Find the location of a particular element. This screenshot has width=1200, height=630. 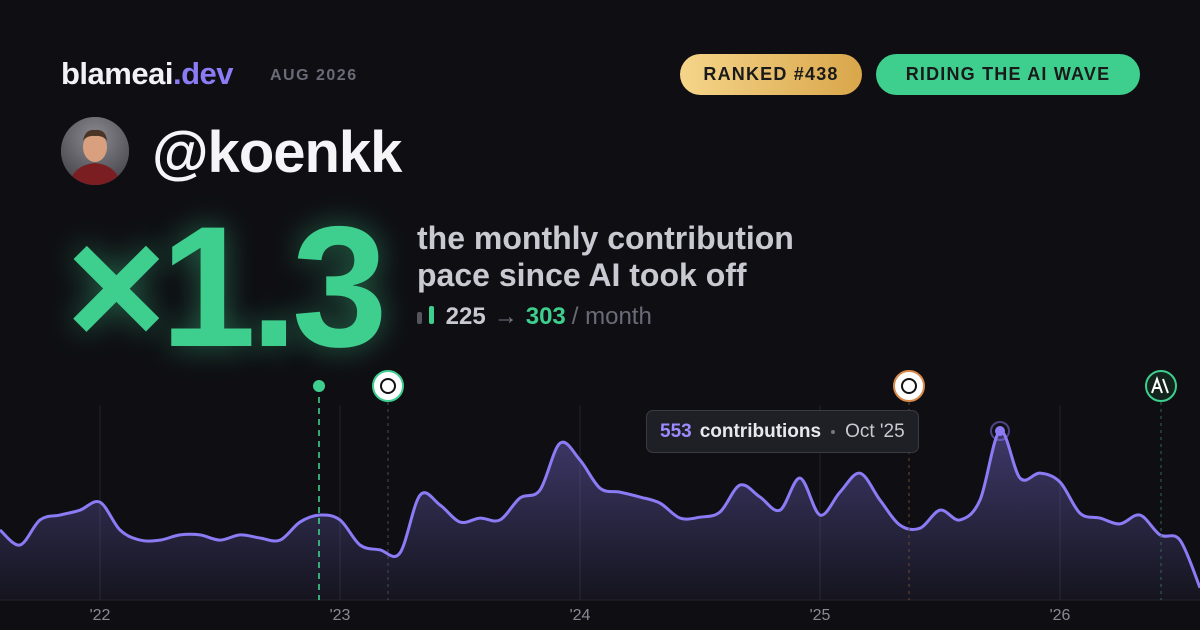

peak-ring is located at coordinates (1000, 431).